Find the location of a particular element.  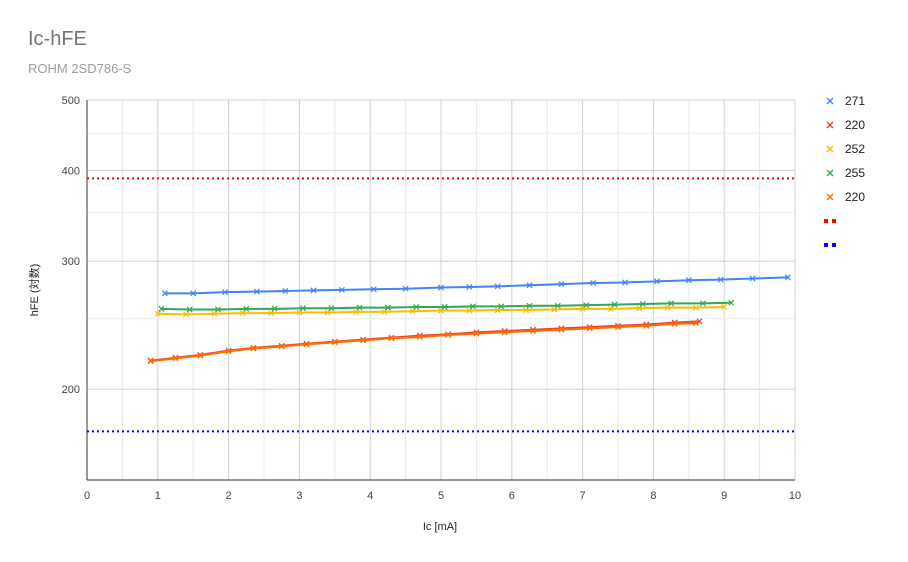

legend-item: 255 is located at coordinates (845, 173).